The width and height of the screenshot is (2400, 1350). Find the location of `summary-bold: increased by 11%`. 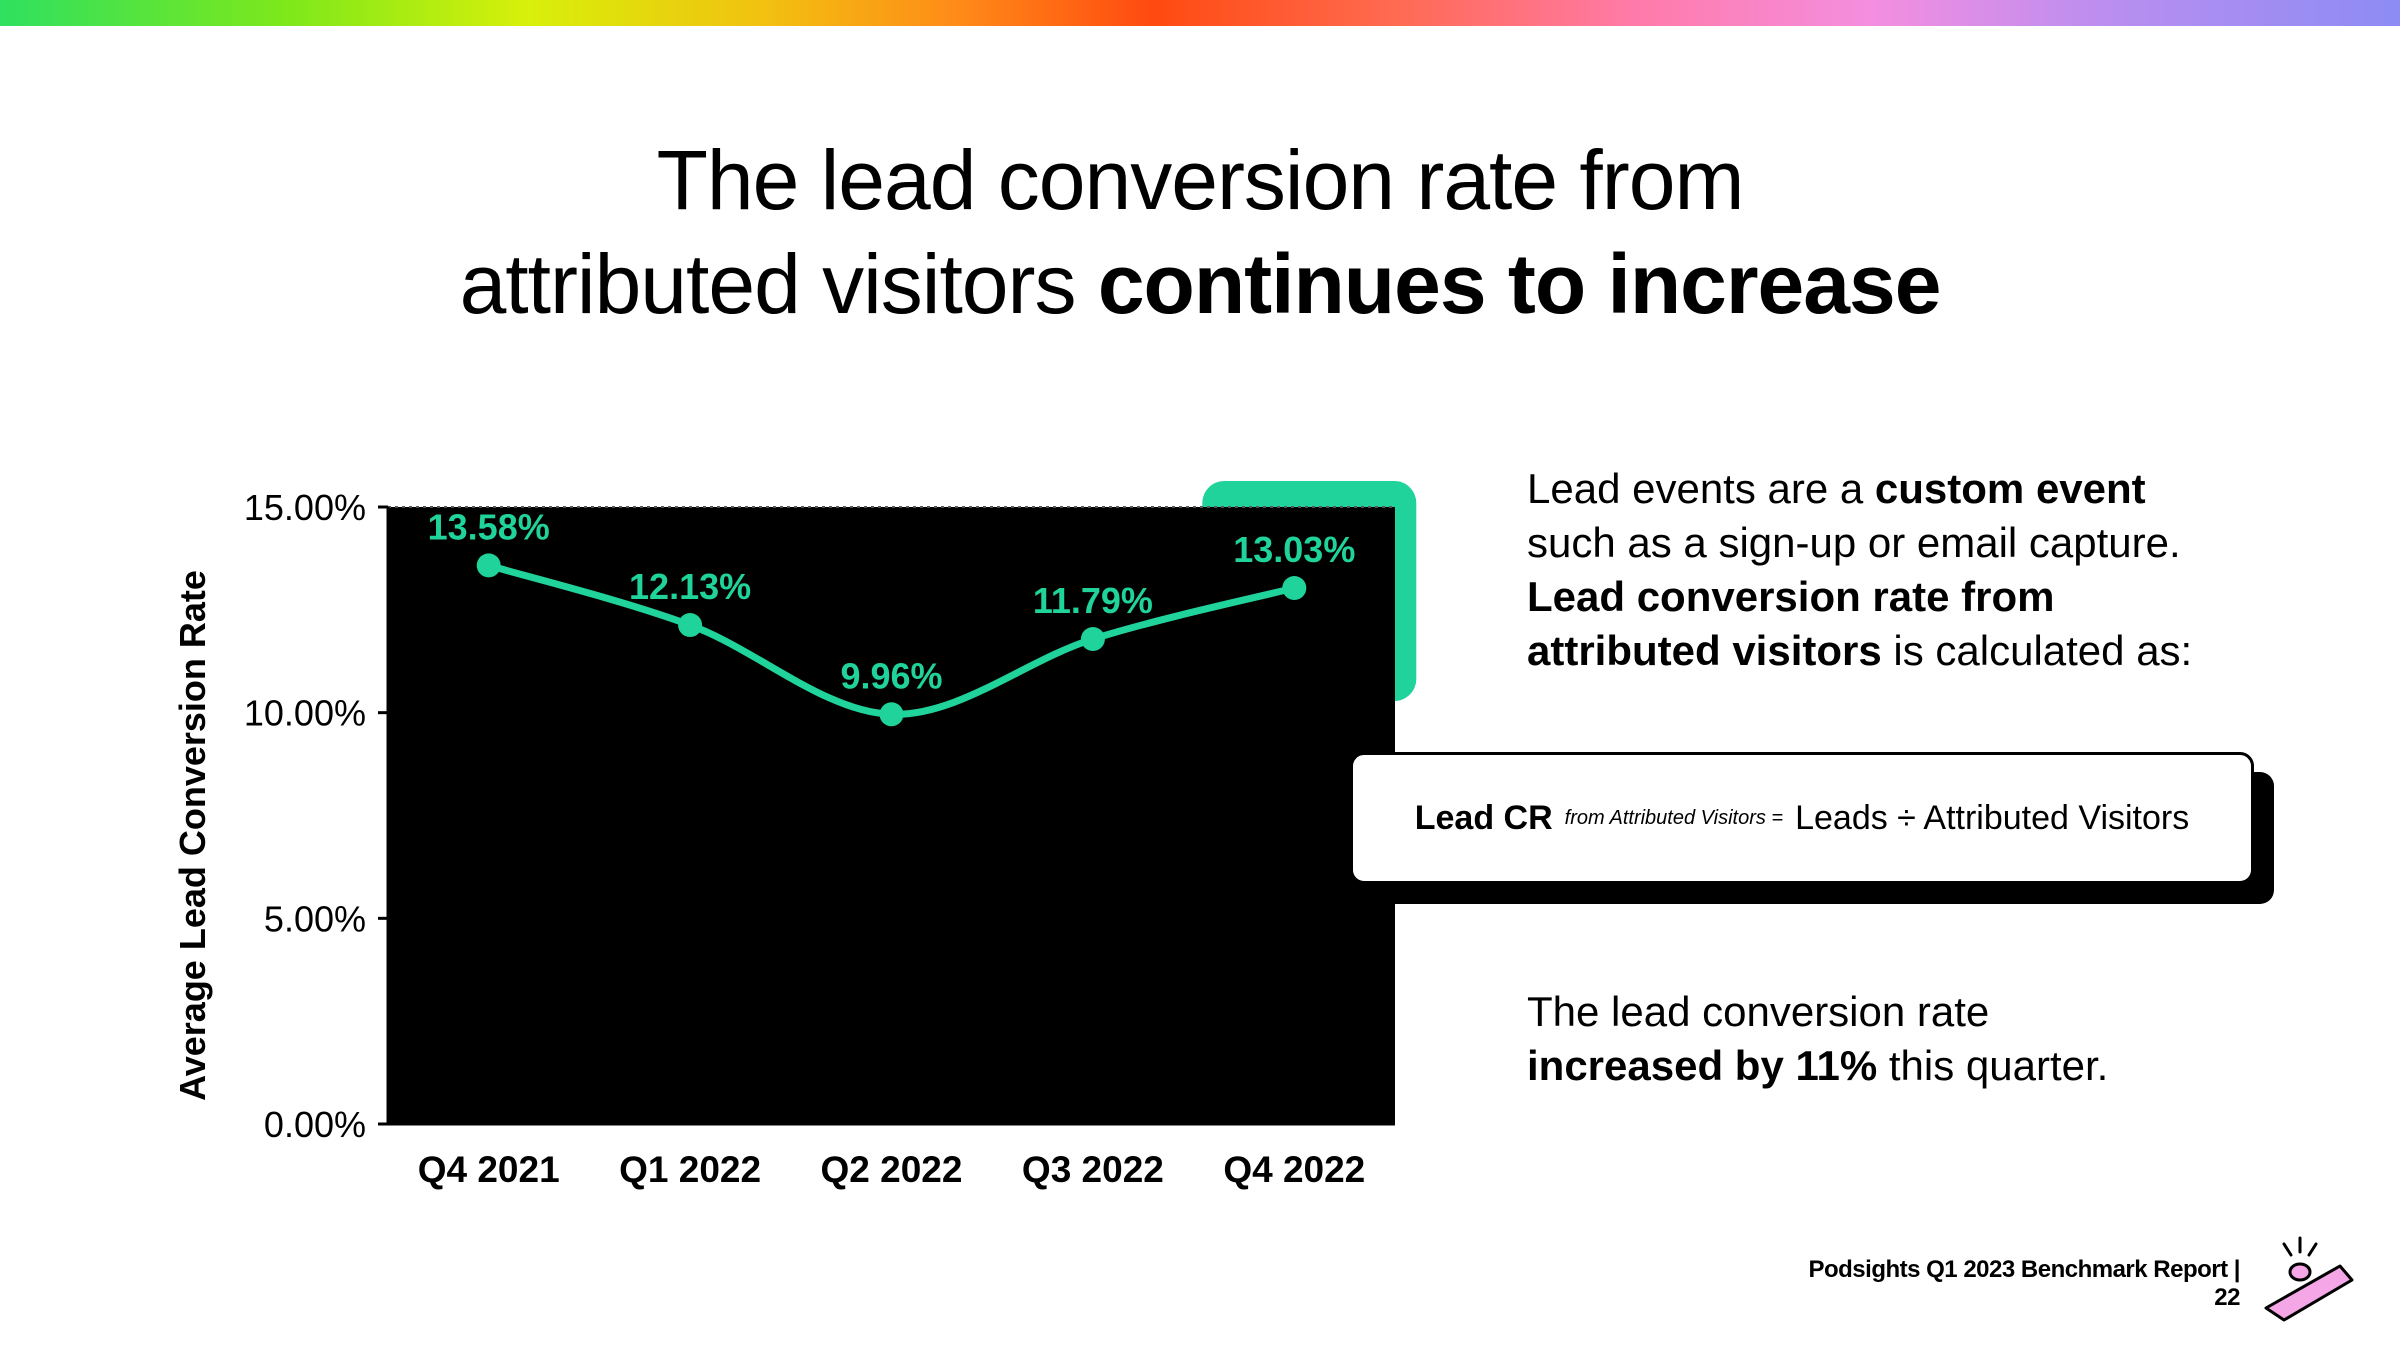

summary-bold: increased by 11% is located at coordinates (1702, 1065).